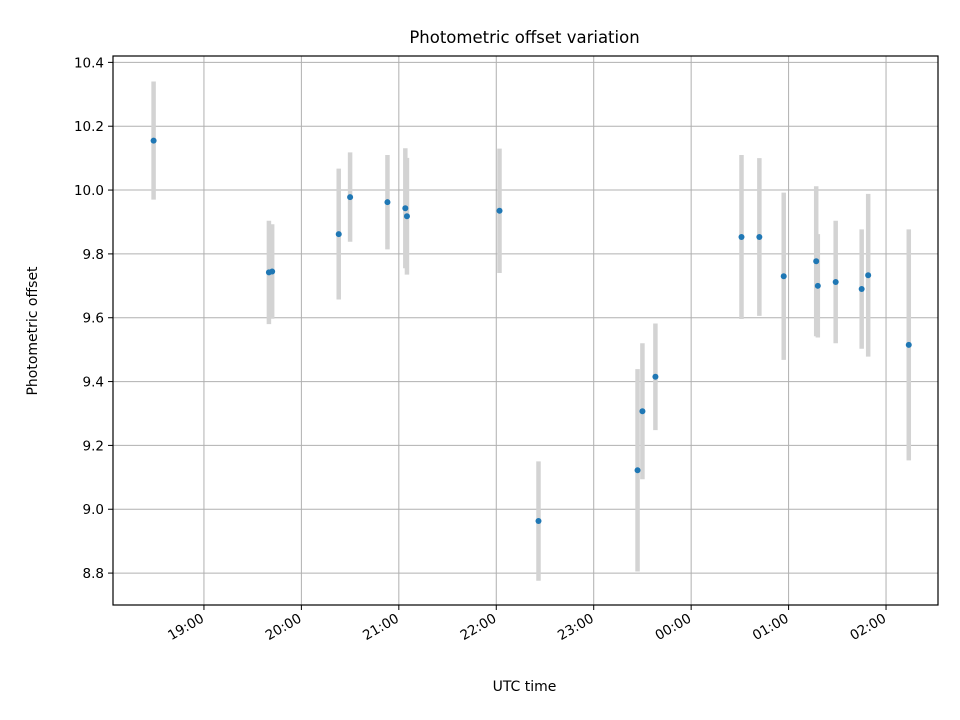  I want to click on x-tick-label: 19:00, so click(186, 627).